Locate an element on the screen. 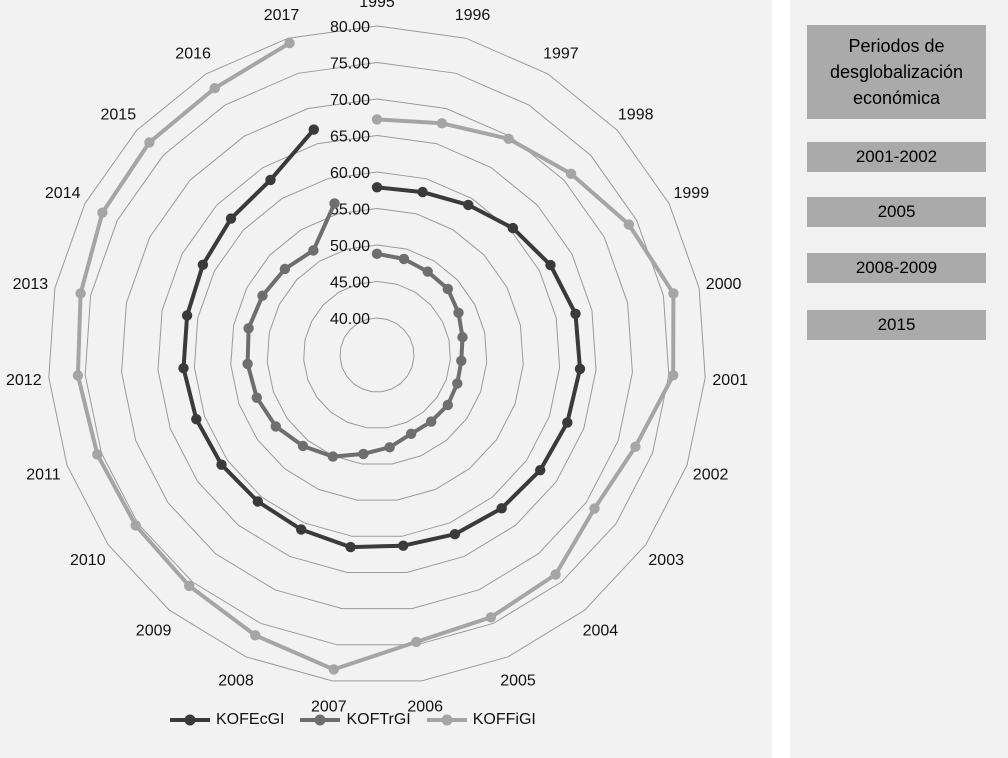 Image resolution: width=1008 pixels, height=758 pixels. category-label: 2014 is located at coordinates (63, 193).